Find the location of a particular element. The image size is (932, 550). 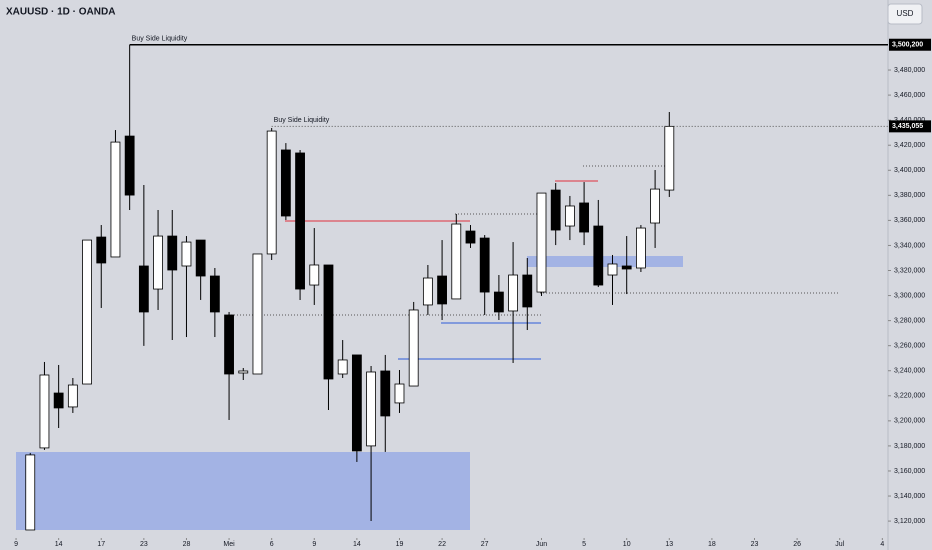

y-tick-label: 3,140,000 is located at coordinates (909, 496).